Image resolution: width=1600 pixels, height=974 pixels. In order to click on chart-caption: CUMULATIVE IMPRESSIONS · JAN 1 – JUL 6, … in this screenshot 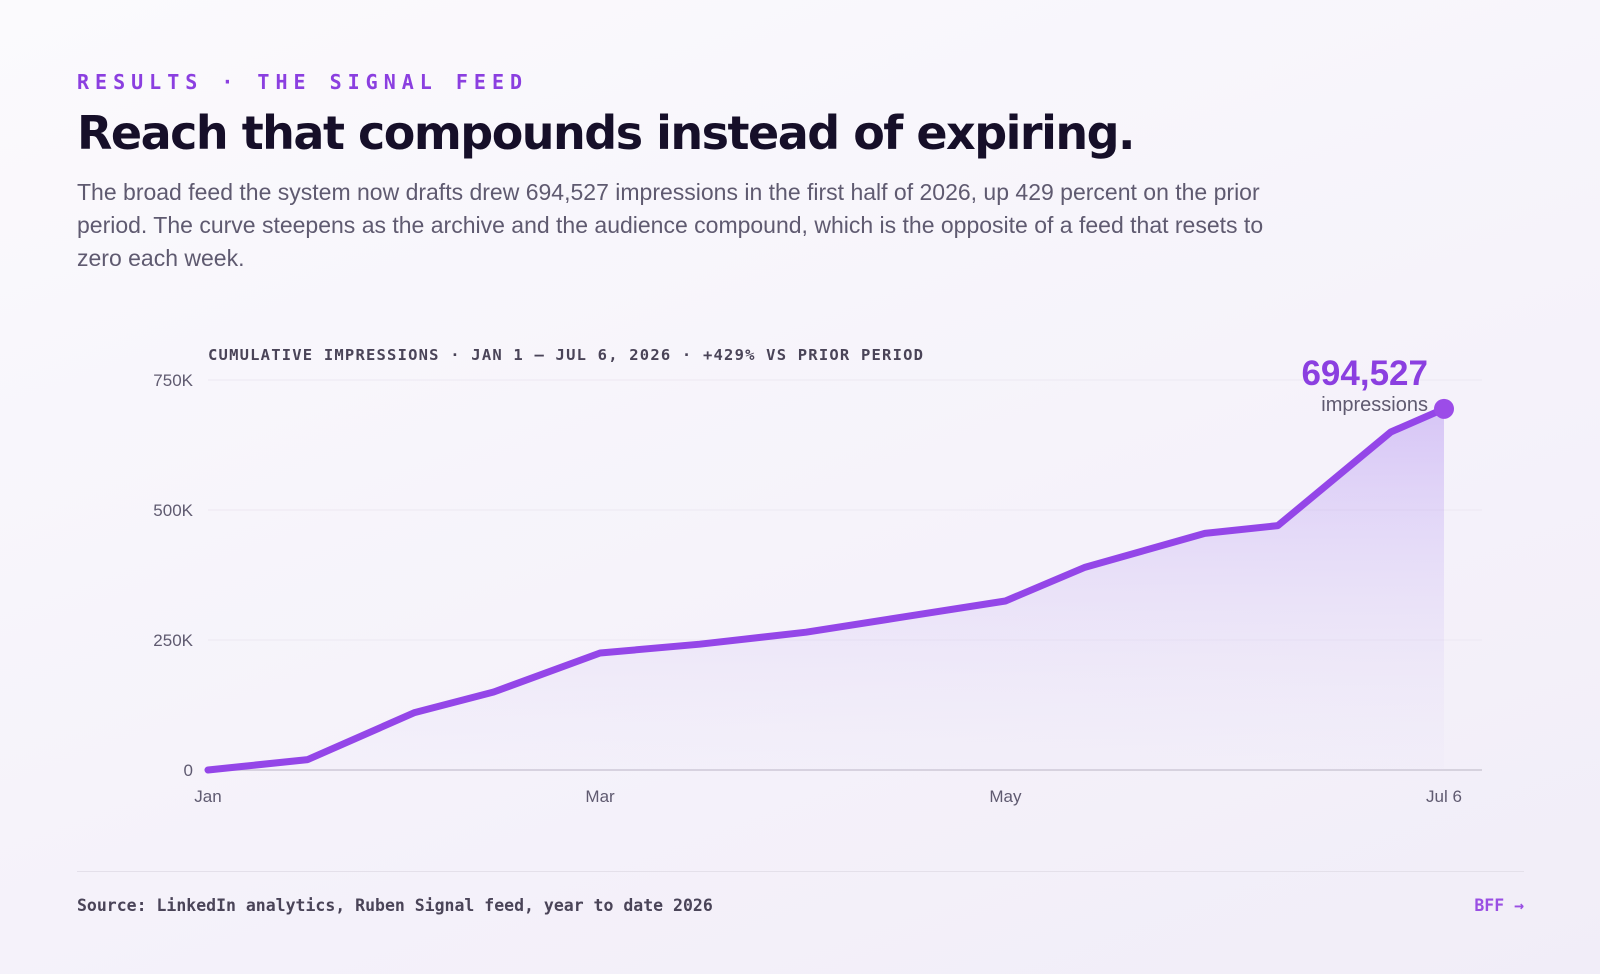, I will do `click(566, 355)`.